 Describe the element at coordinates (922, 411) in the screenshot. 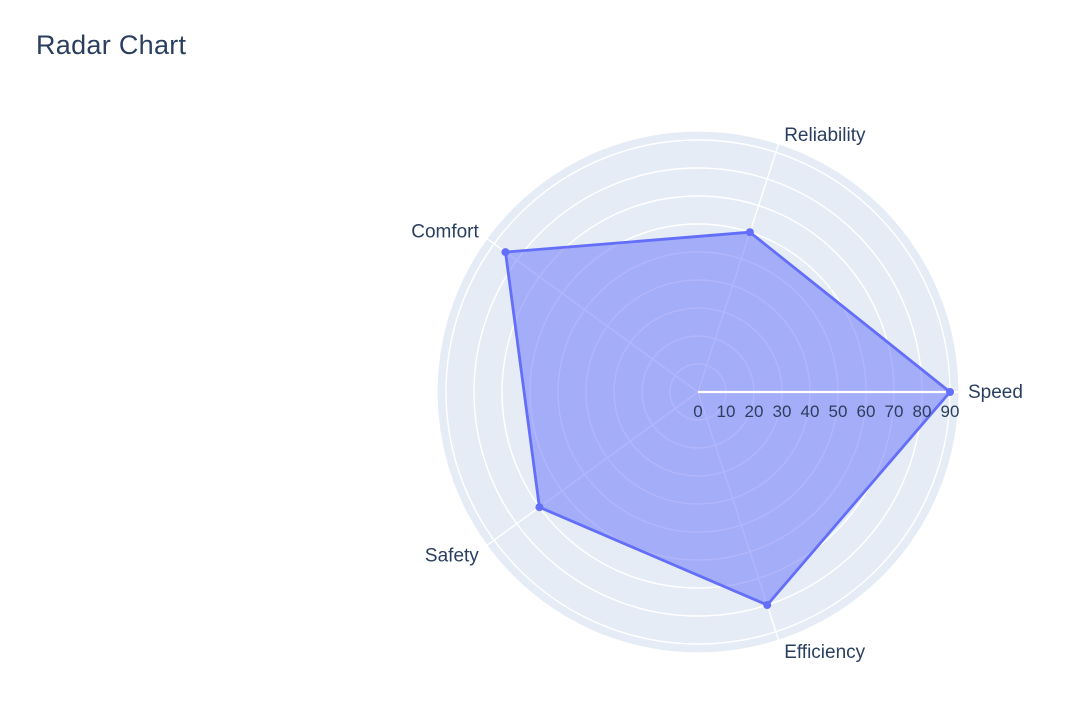

I see `radial-tick-label: 80` at that location.